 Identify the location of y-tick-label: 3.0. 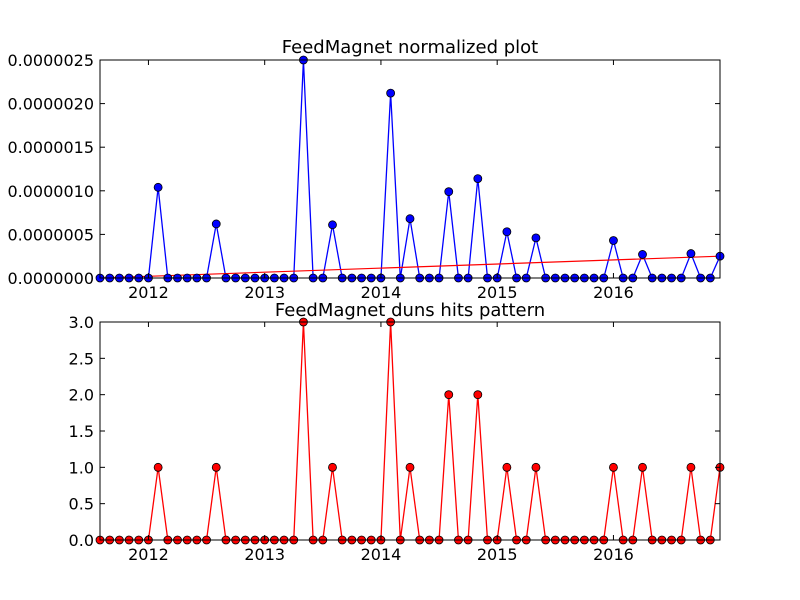
(81, 322).